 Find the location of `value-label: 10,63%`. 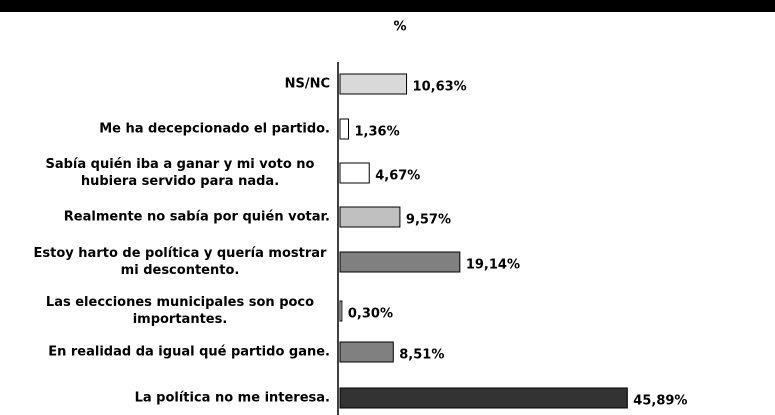

value-label: 10,63% is located at coordinates (440, 87).